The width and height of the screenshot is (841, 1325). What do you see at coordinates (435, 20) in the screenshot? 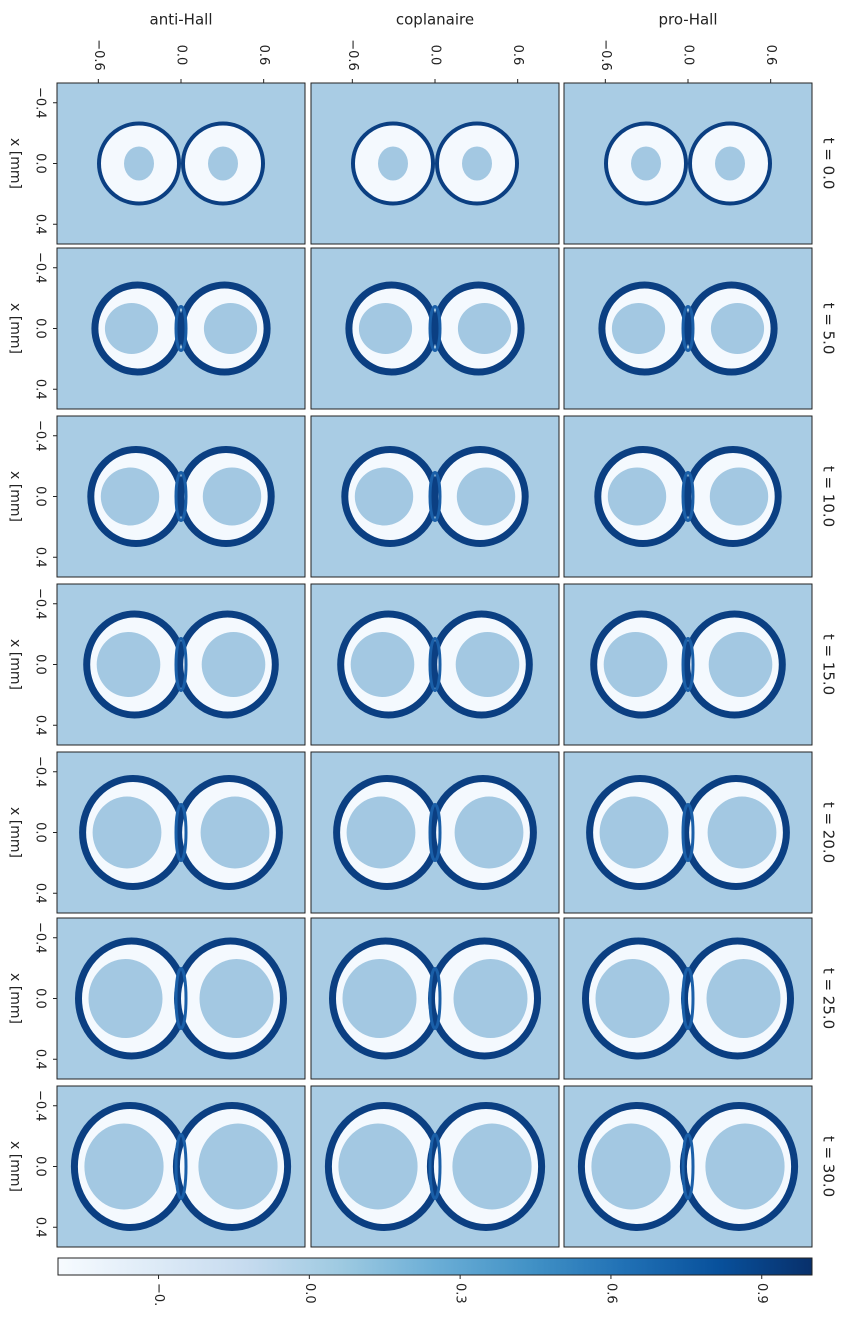
I see `column-title: coplanaire` at bounding box center [435, 20].